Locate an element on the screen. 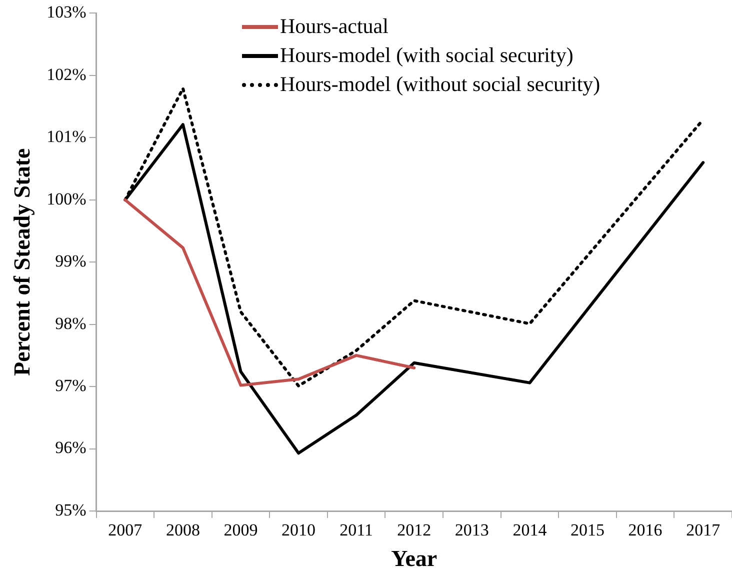 Image resolution: width=732 pixels, height=582 pixels. legend-label: Hours-actual is located at coordinates (334, 26).